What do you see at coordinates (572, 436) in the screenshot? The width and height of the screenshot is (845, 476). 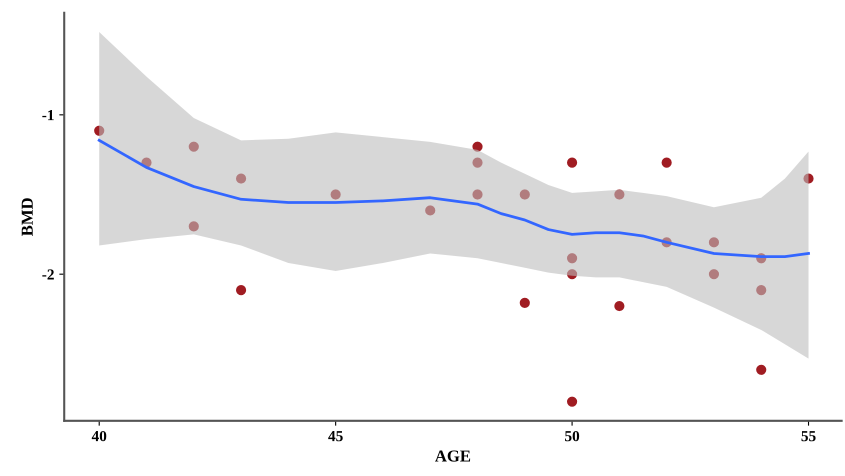 I see `x-tick-label: 50` at bounding box center [572, 436].